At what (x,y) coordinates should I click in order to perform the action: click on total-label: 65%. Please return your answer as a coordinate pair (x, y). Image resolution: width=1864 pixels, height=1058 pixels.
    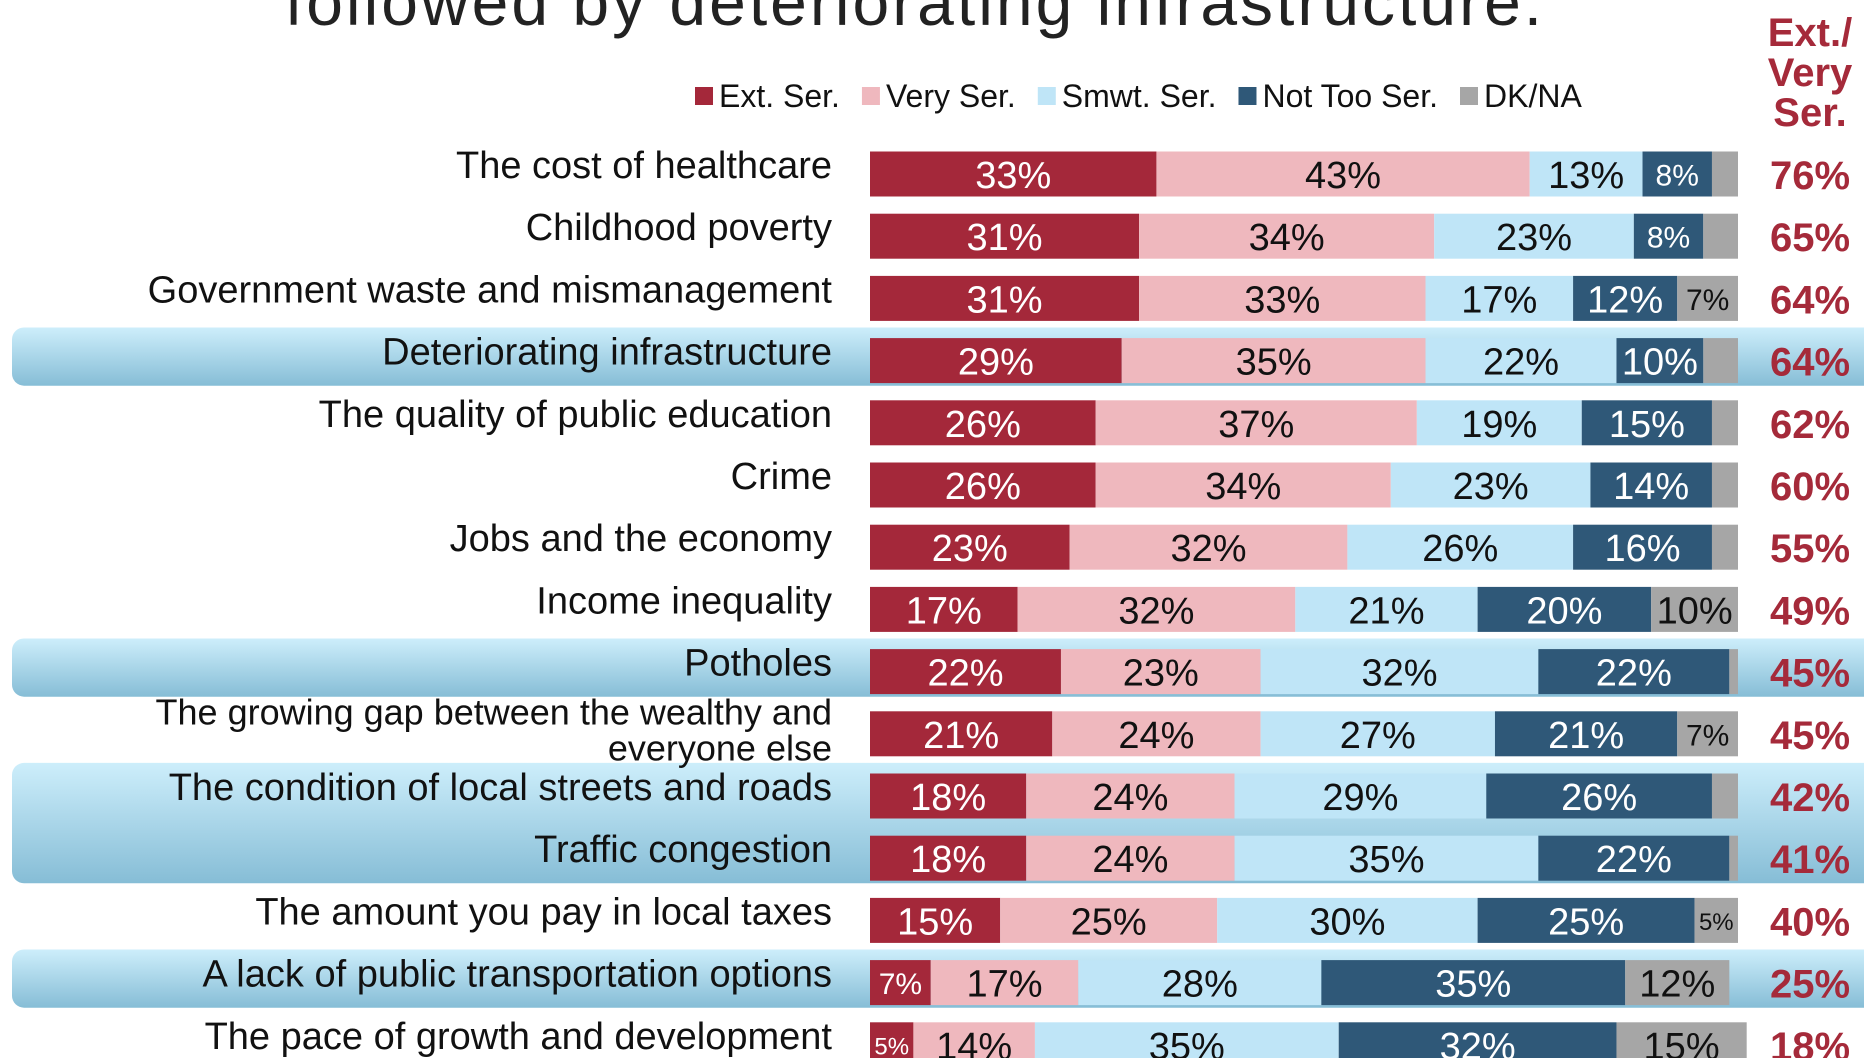
    Looking at the image, I should click on (1810, 238).